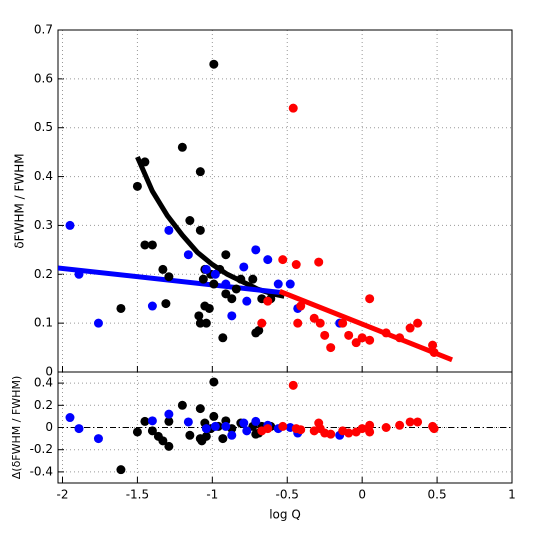  I want to click on fit-line, so click(365, 326).